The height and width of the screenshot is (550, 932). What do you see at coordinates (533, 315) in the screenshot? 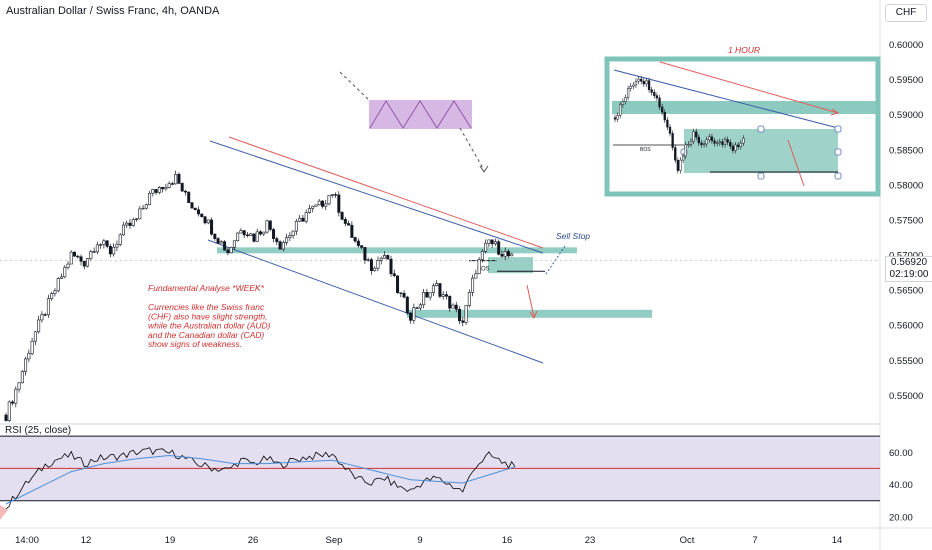
I see `target-arrow-head` at bounding box center [533, 315].